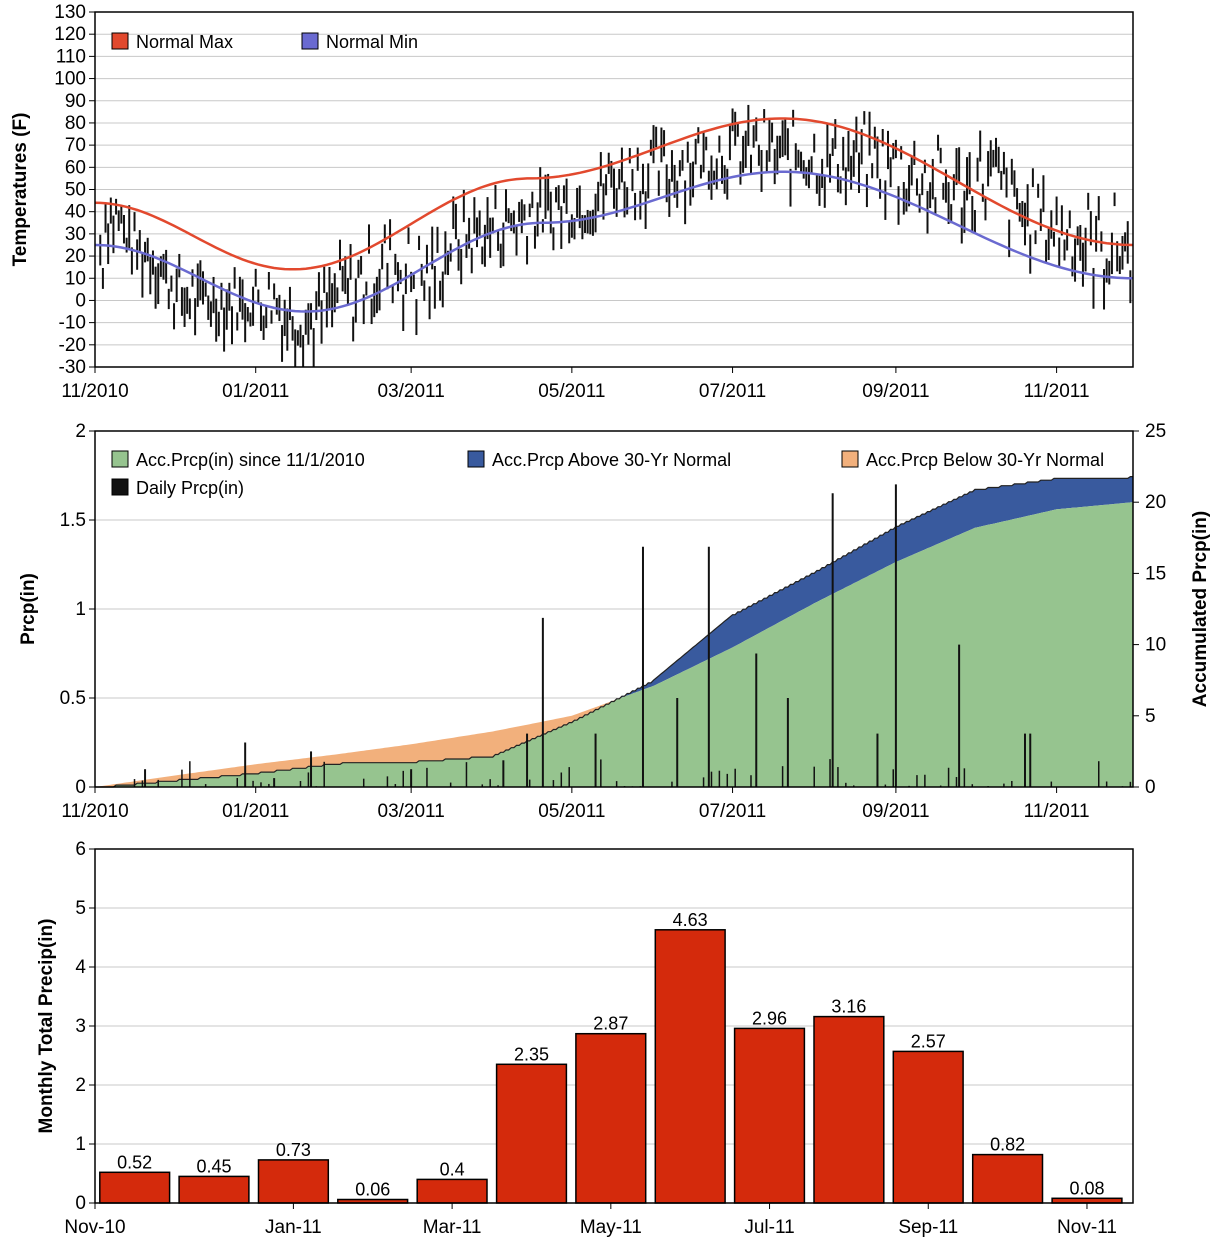 This screenshot has height=1242, width=1221. I want to click on bar-xtick-label: Jan-11, so click(293, 1227).